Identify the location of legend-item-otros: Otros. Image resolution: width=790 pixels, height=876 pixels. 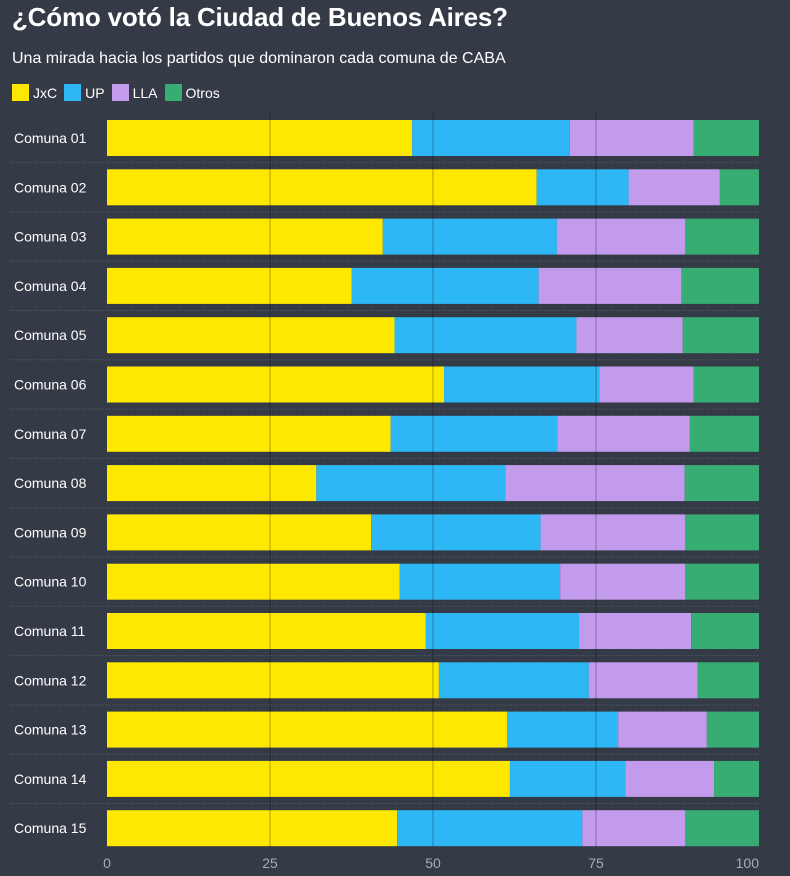
(192, 92).